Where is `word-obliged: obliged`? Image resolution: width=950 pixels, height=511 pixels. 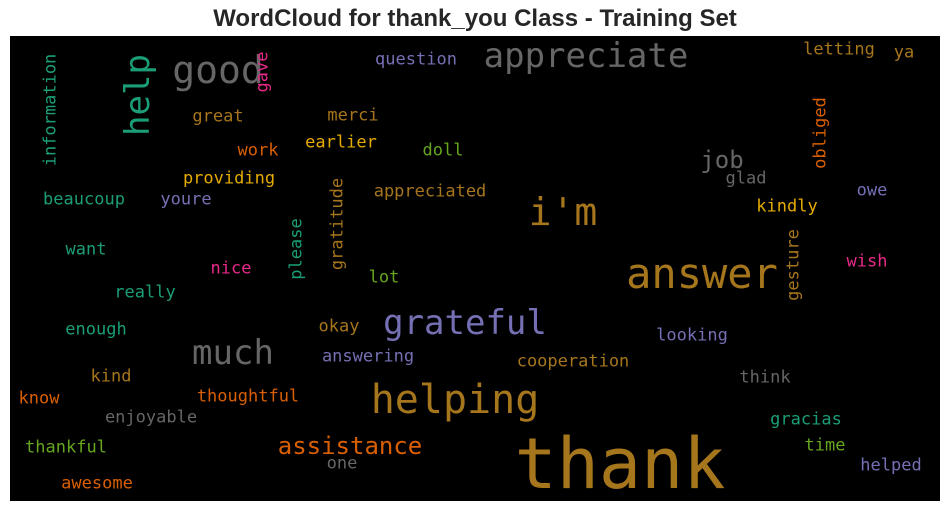
word-obliged: obliged is located at coordinates (820, 133).